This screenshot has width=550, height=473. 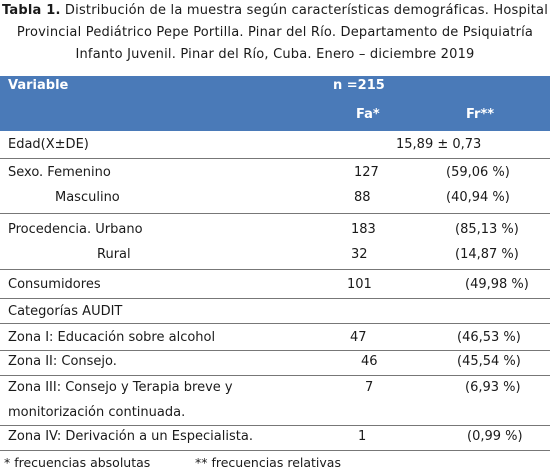 What do you see at coordinates (478, 172) in the screenshot?
I see `row-femenino-fr: (59,06 %)` at bounding box center [478, 172].